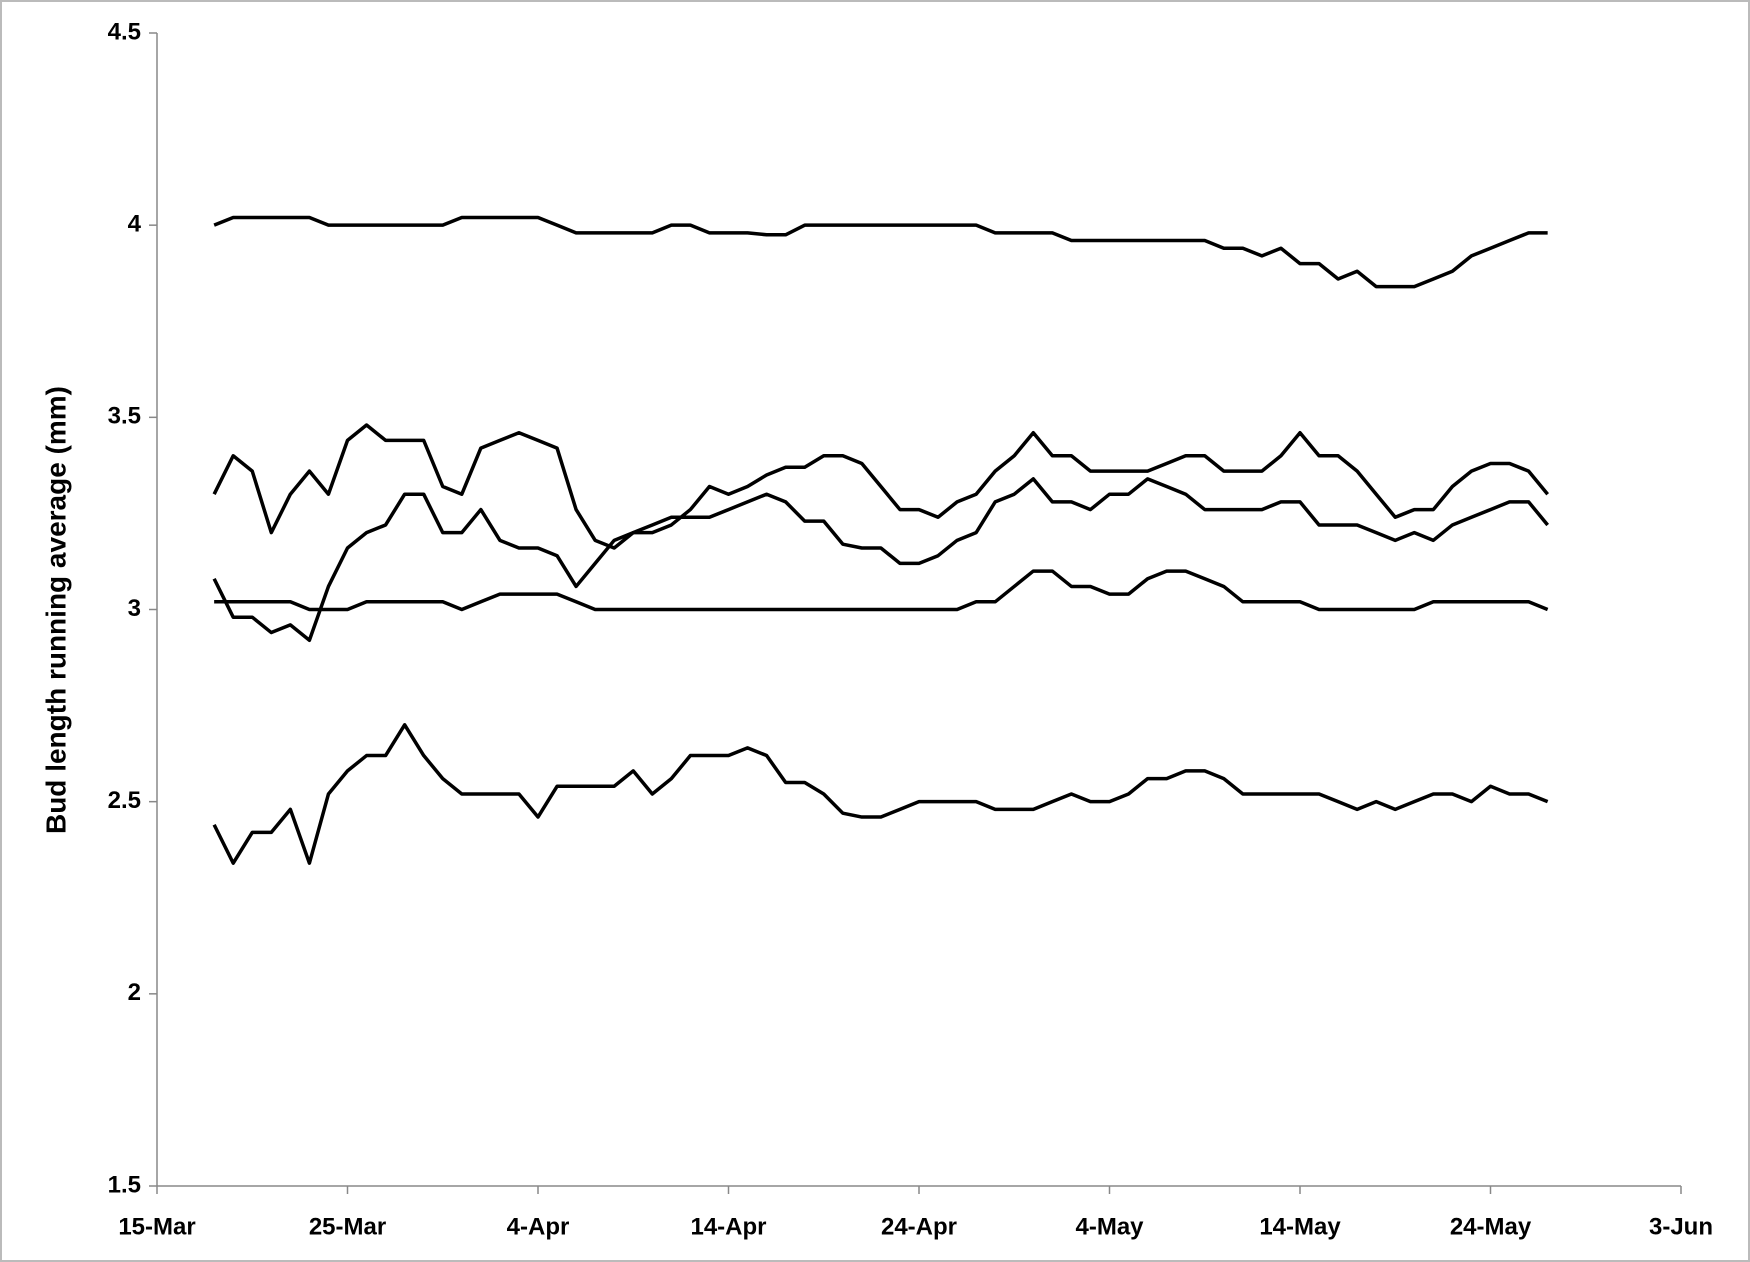 The width and height of the screenshot is (1750, 1262). I want to click on y-tick-label: 3, so click(134, 608).